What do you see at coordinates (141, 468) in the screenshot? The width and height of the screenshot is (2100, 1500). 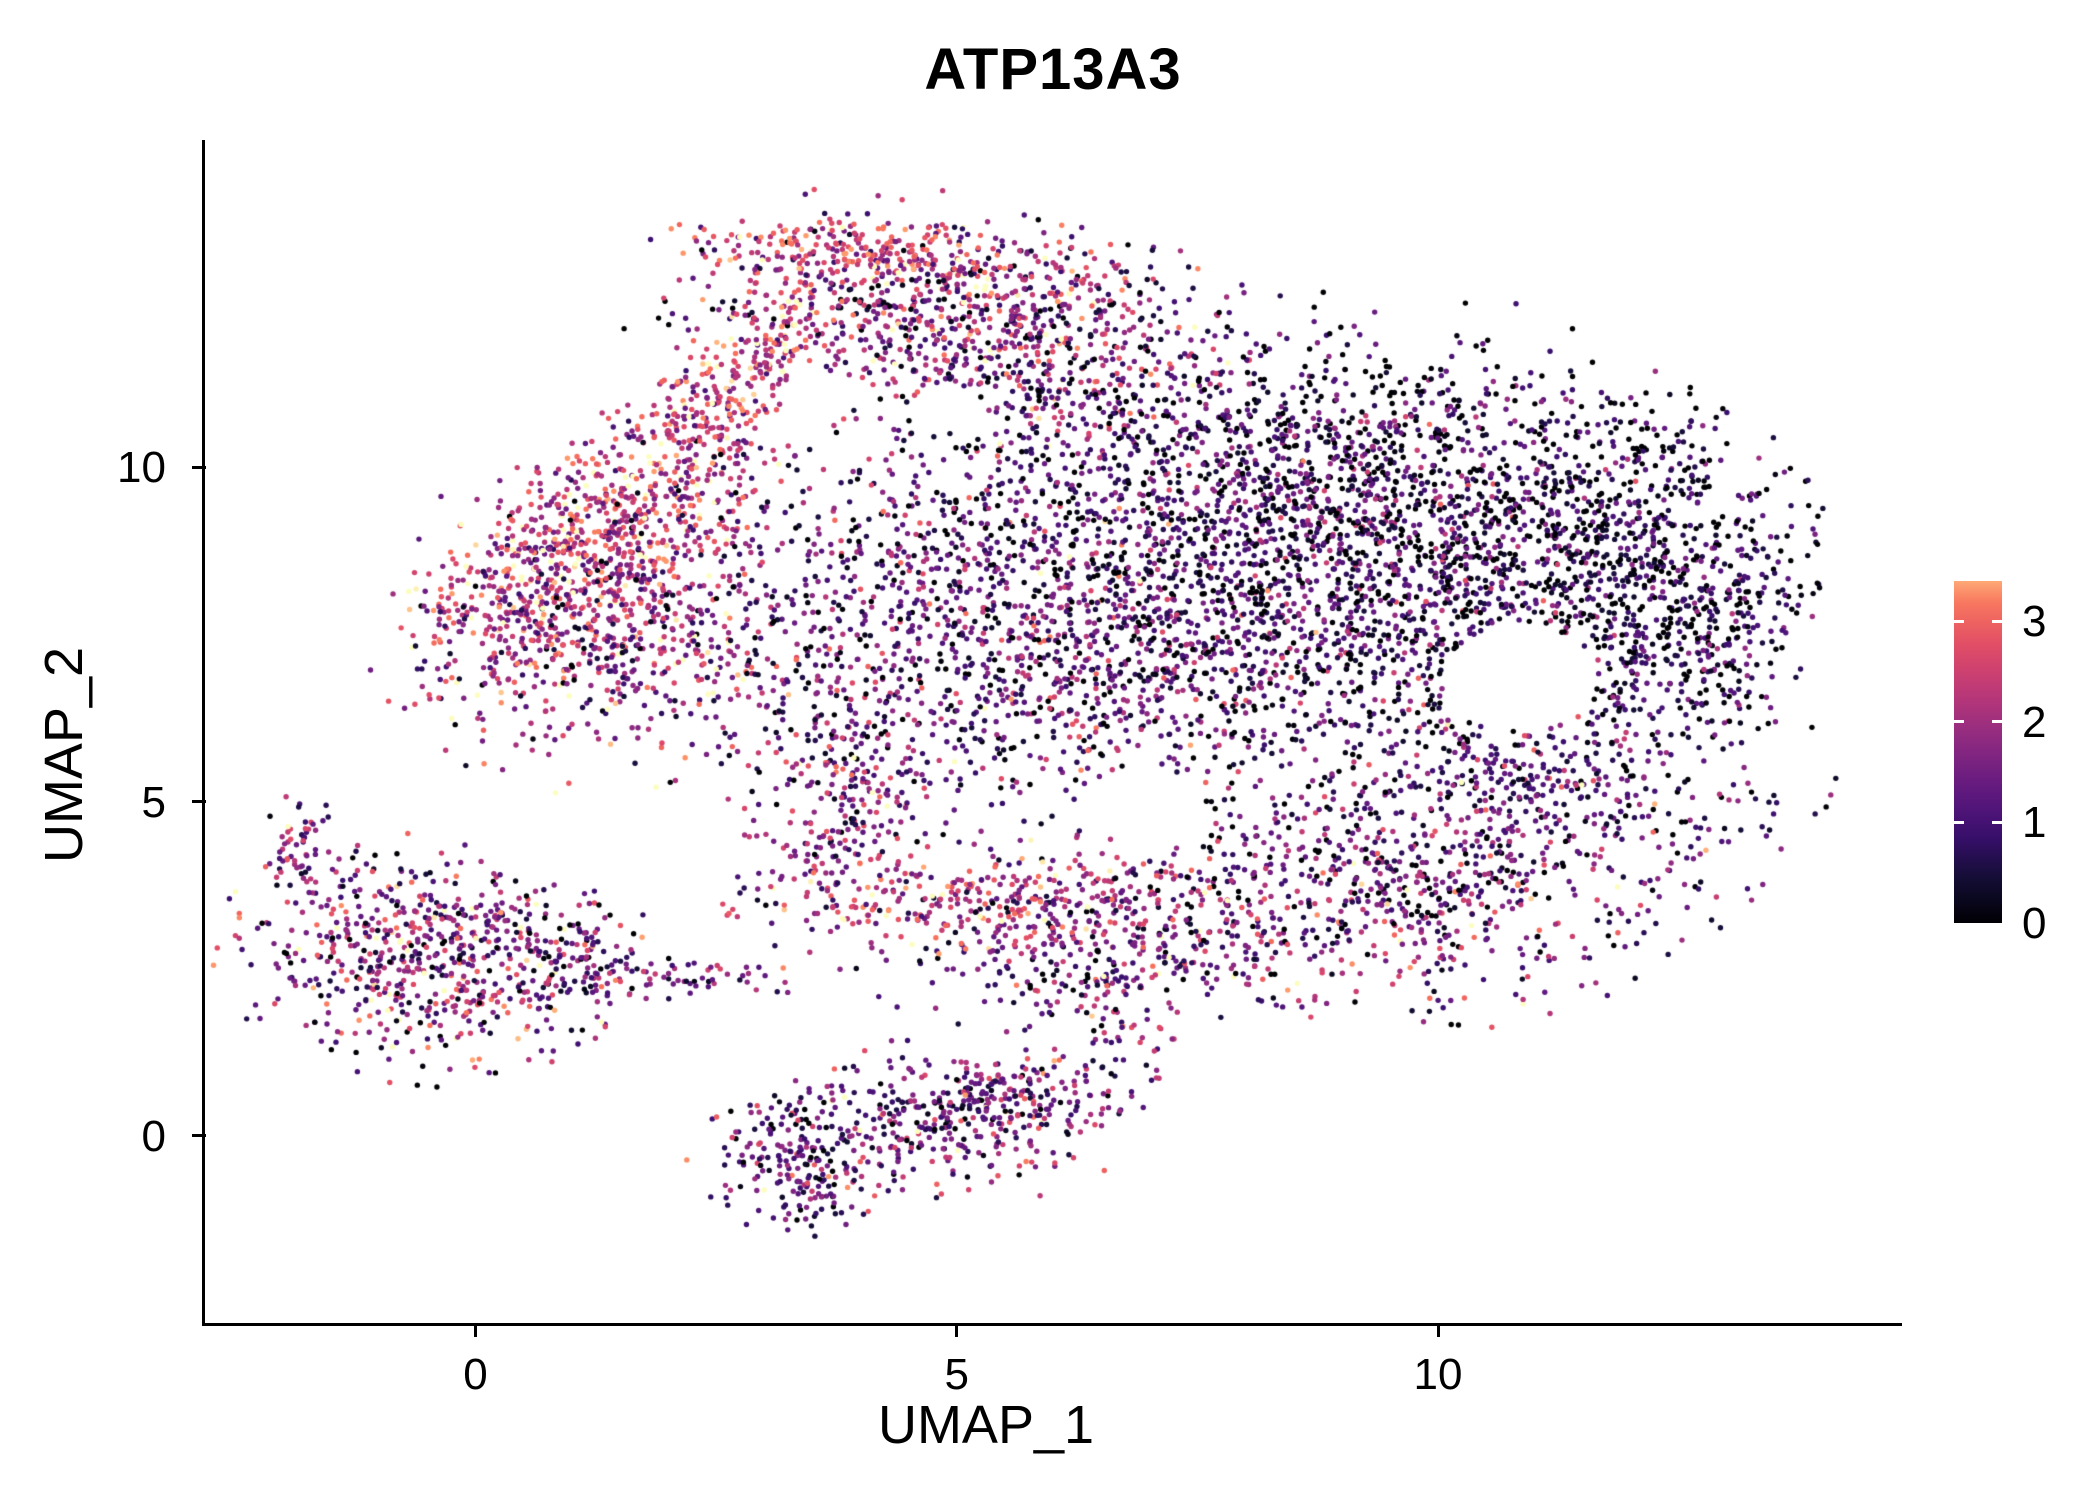 I see `y-axis-tick-label: 10` at bounding box center [141, 468].